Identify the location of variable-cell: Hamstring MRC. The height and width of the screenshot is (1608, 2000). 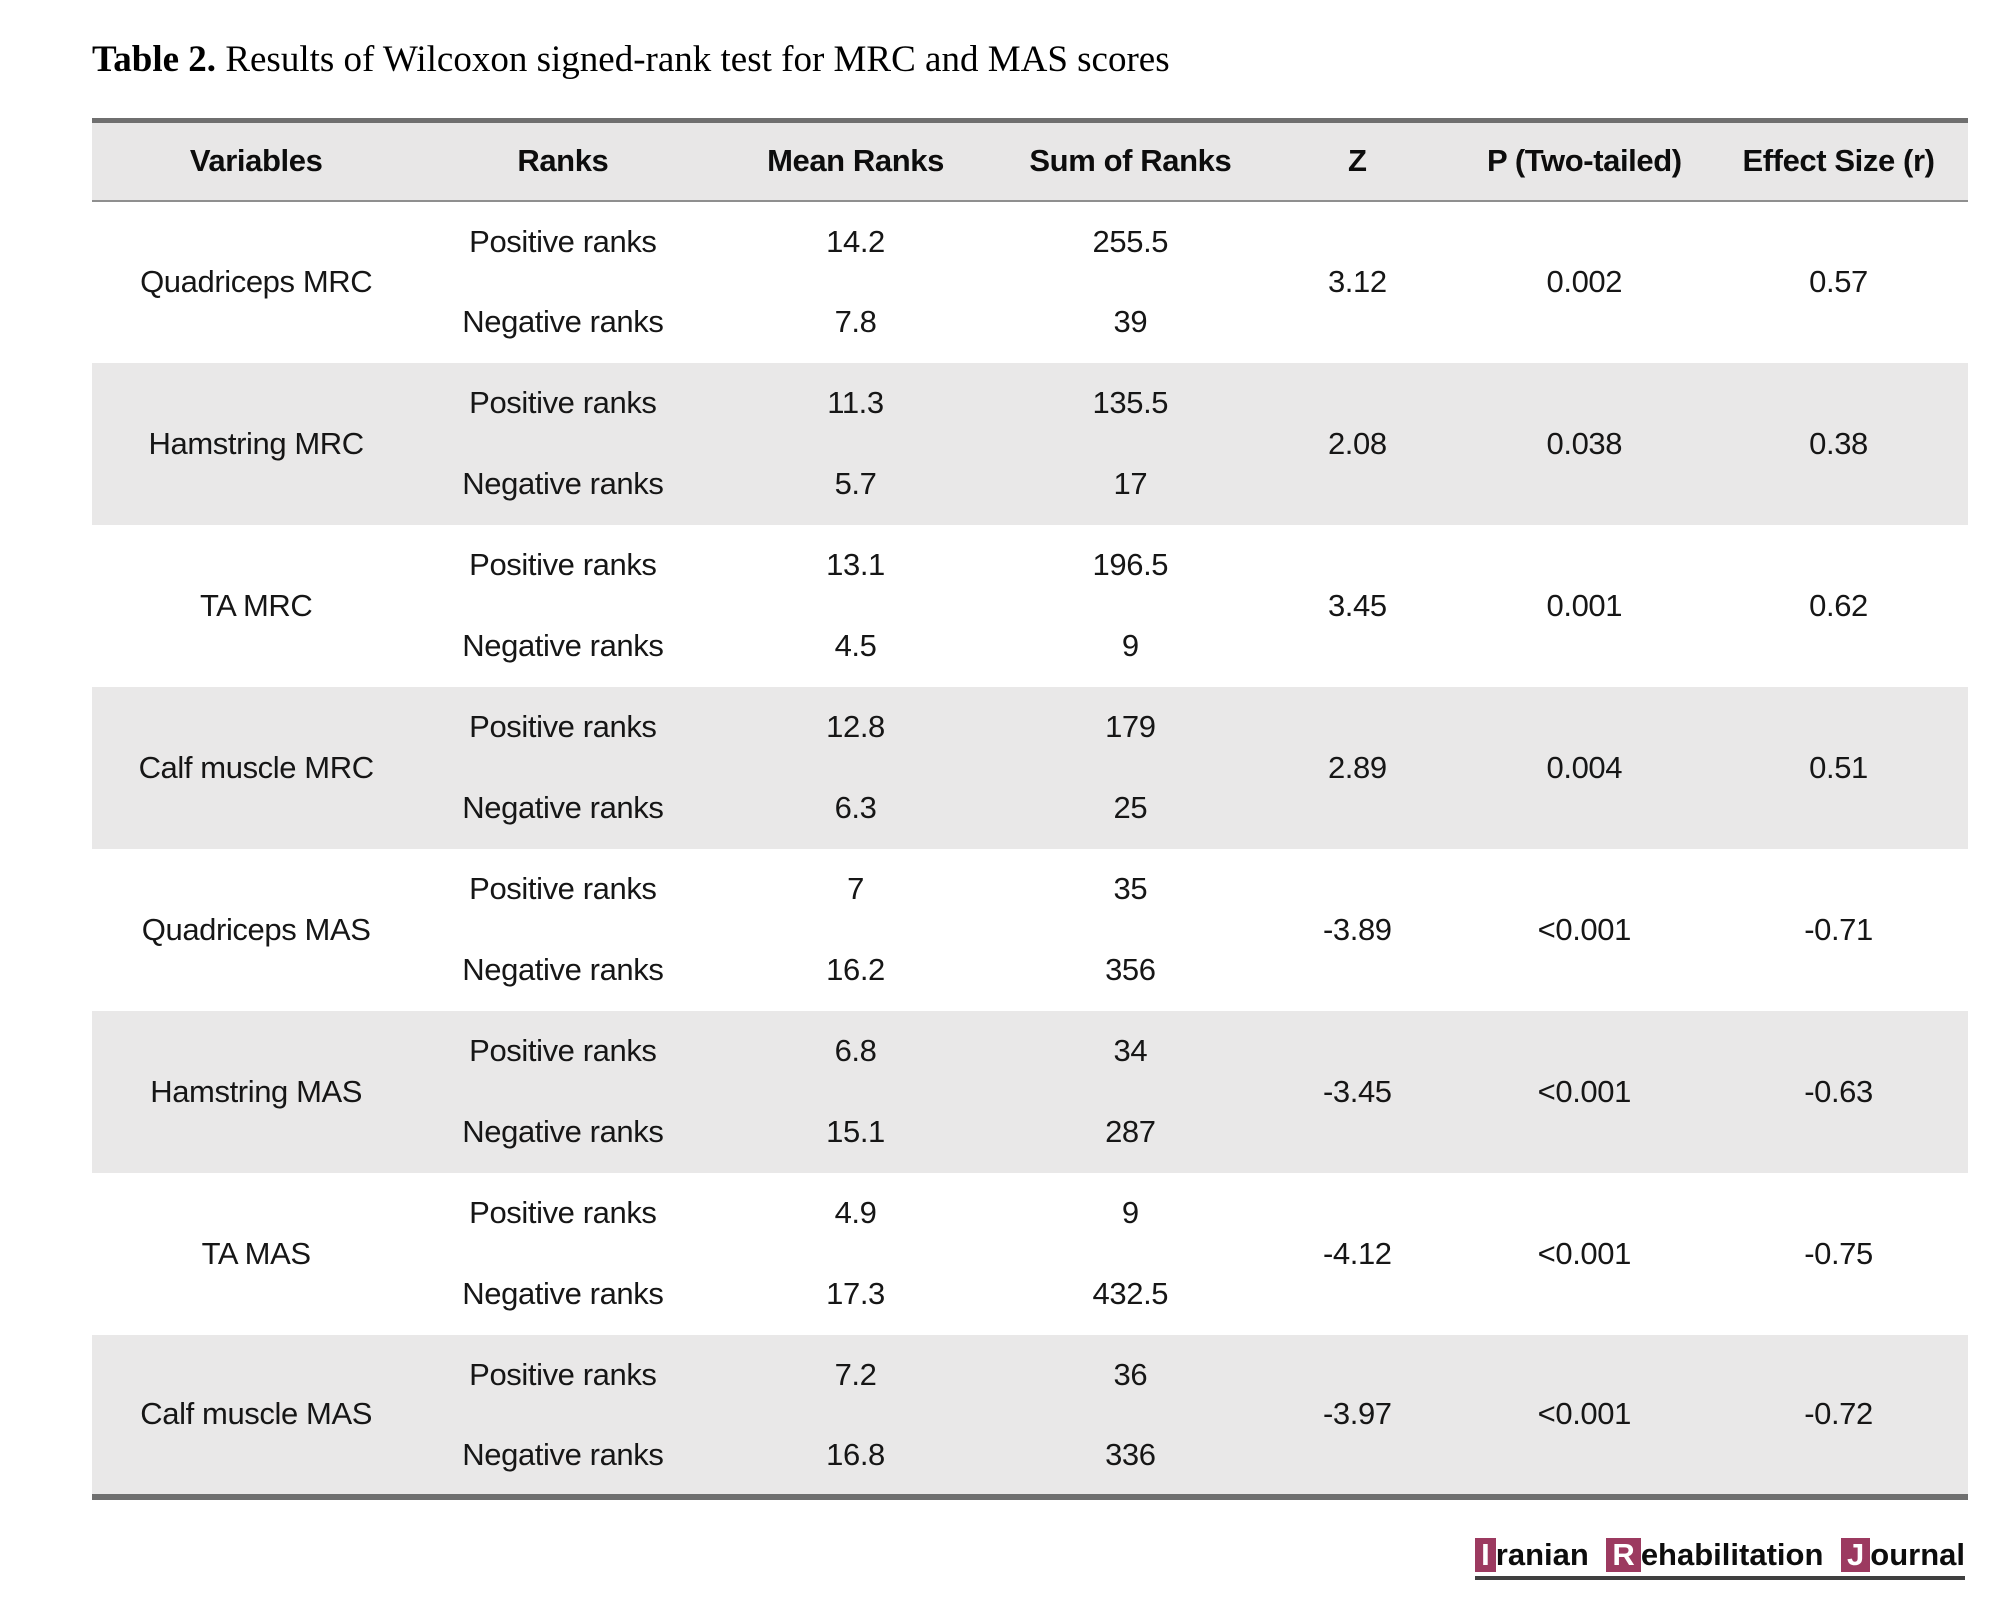
(256, 443).